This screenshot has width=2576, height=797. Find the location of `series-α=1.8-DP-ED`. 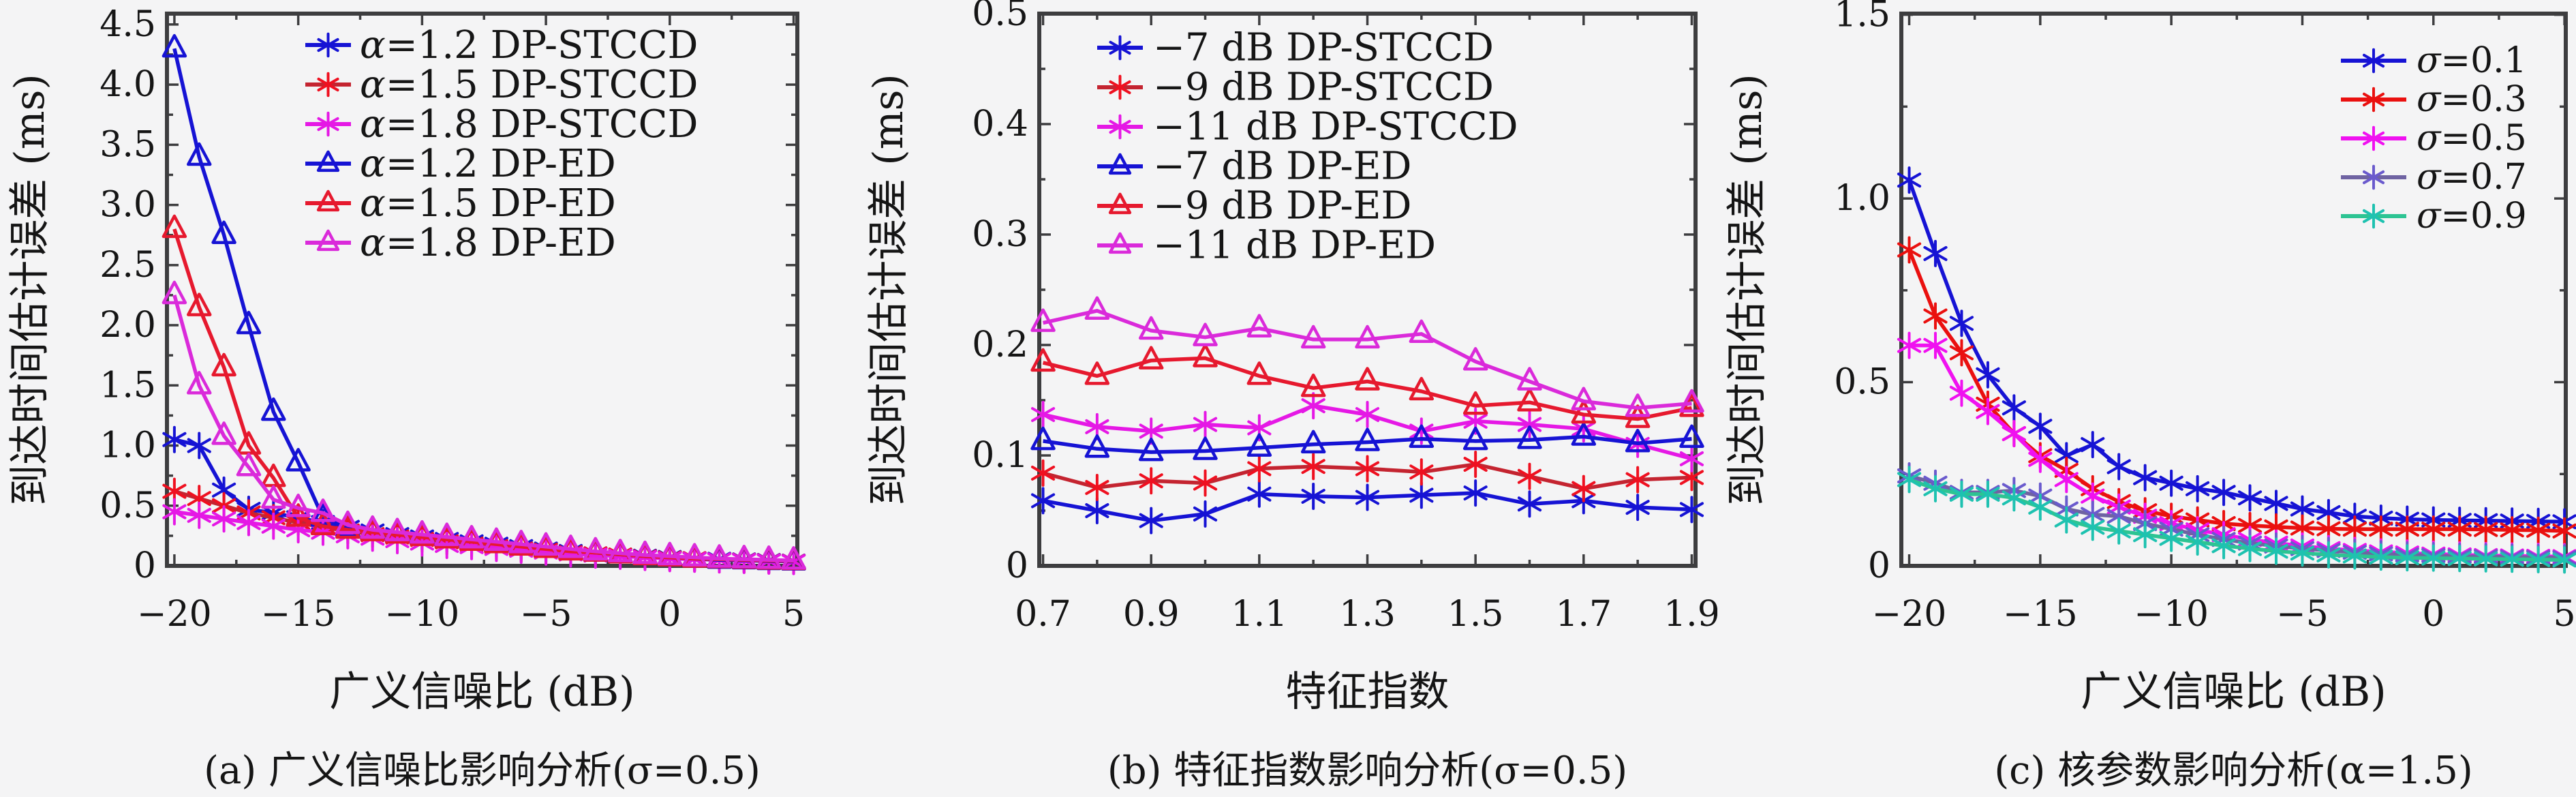

series-α=1.8-DP-ED is located at coordinates (484, 425).